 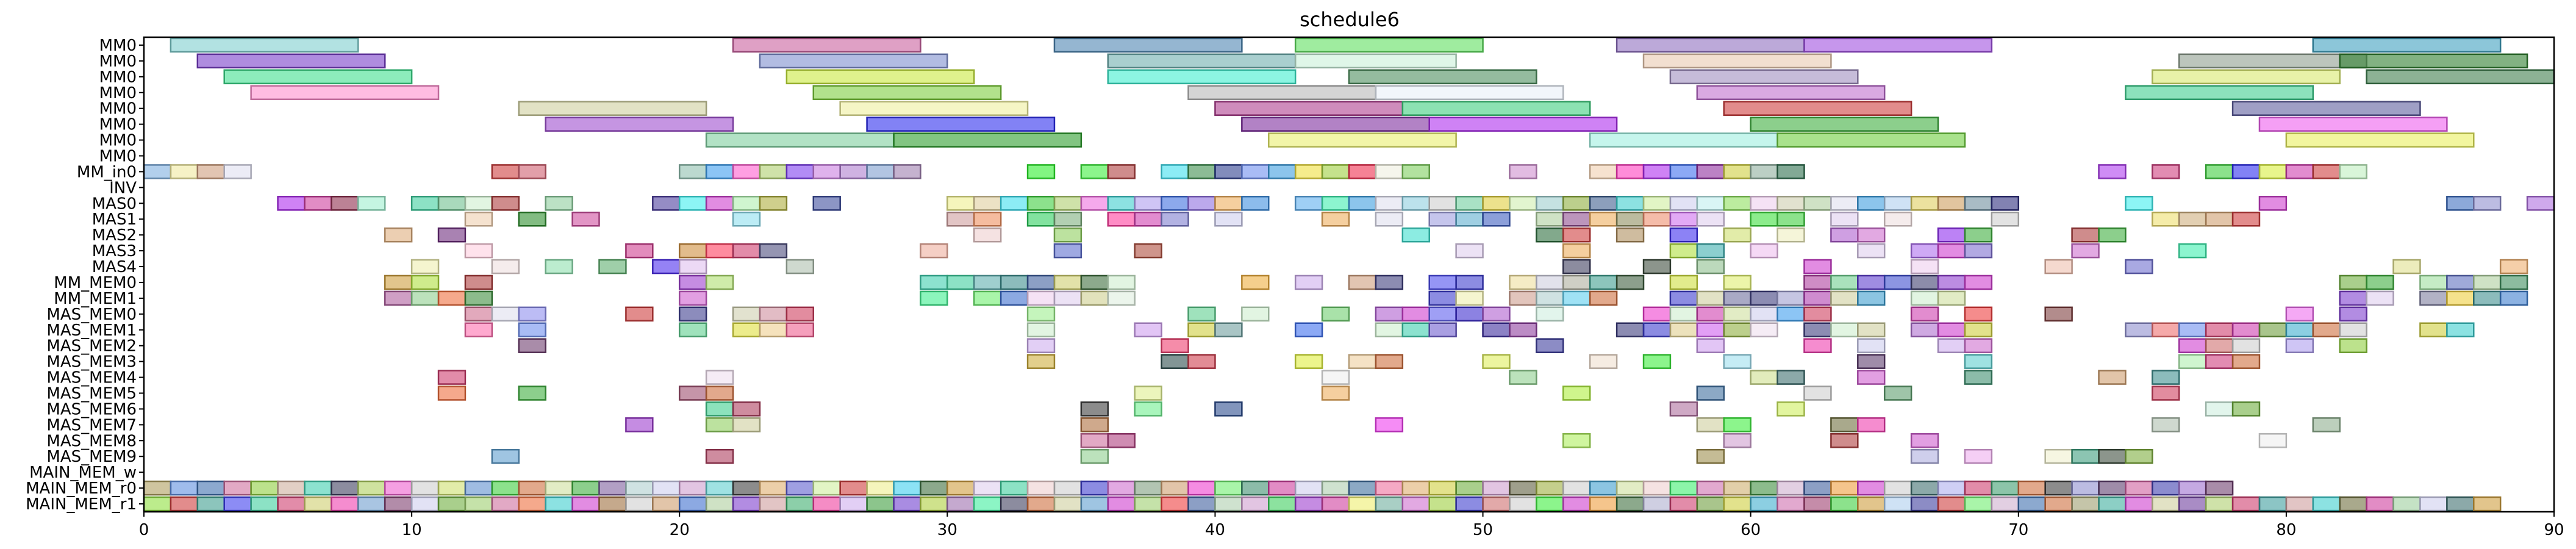 What do you see at coordinates (92, 409) in the screenshot?
I see `y-tick-label: MAS_MEM6` at bounding box center [92, 409].